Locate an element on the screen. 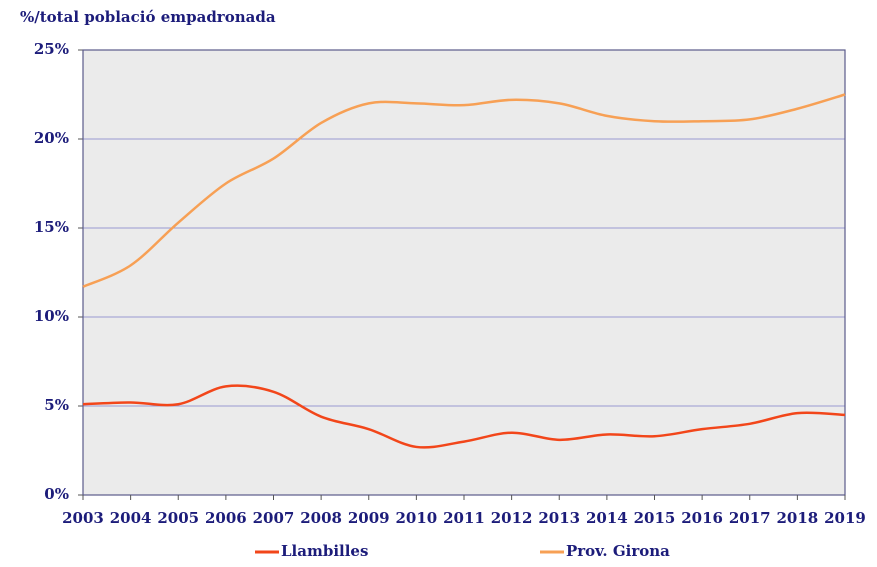  legend-label: Prov. Girona is located at coordinates (618, 551).